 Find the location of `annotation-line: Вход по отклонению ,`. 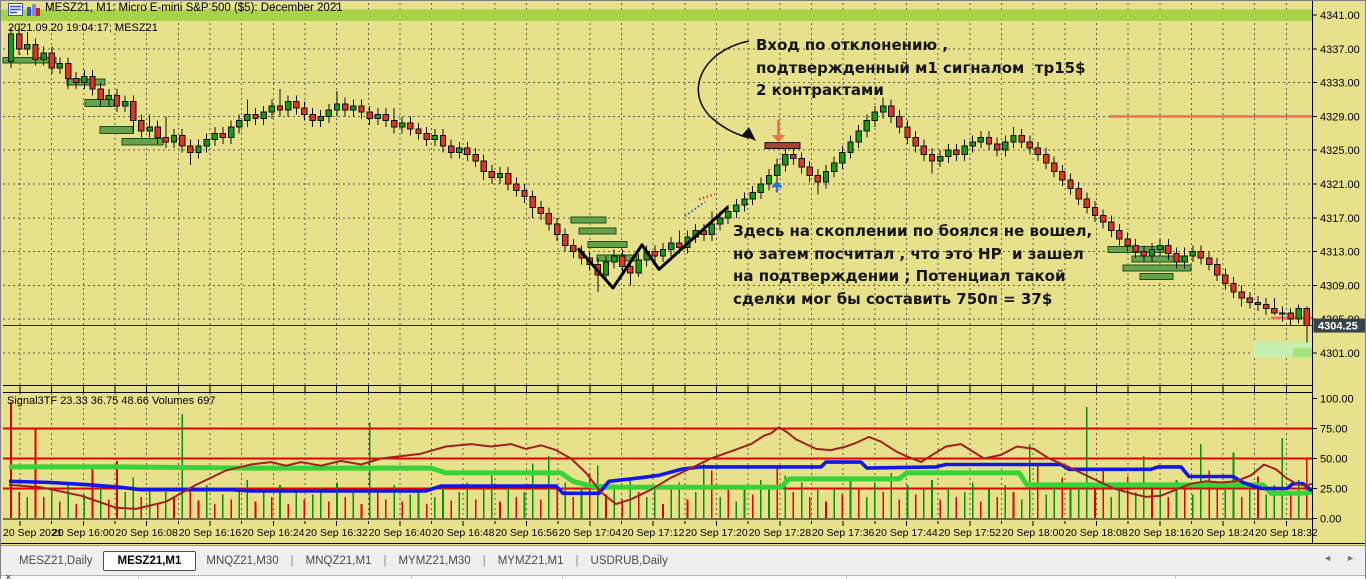

annotation-line: Вход по отклонению , is located at coordinates (852, 45).